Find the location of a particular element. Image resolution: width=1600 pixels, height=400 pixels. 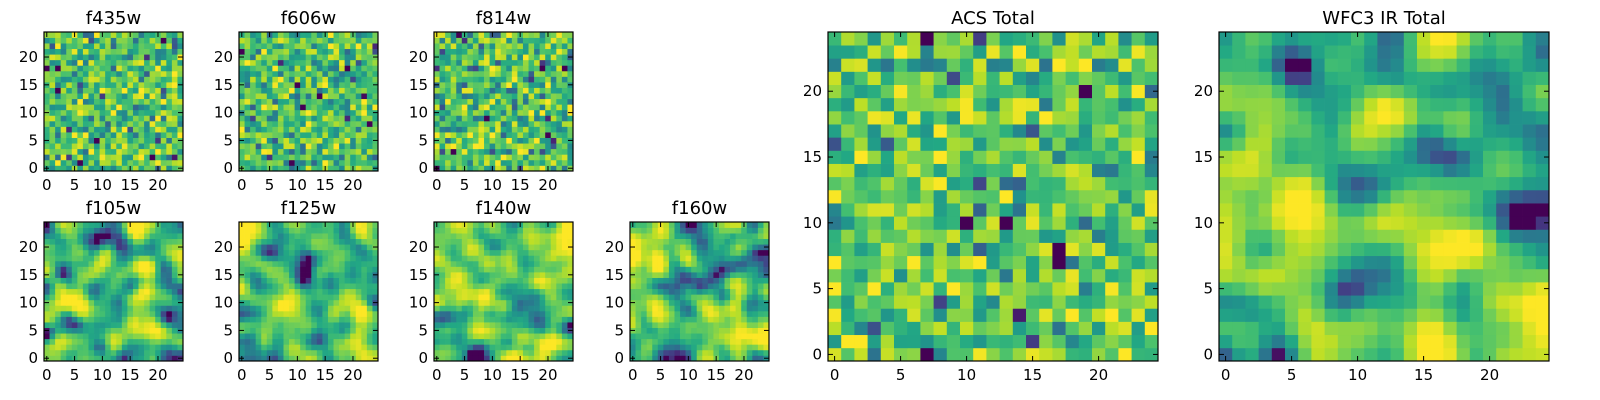

x-tick-label: 20 is located at coordinates (157, 375).